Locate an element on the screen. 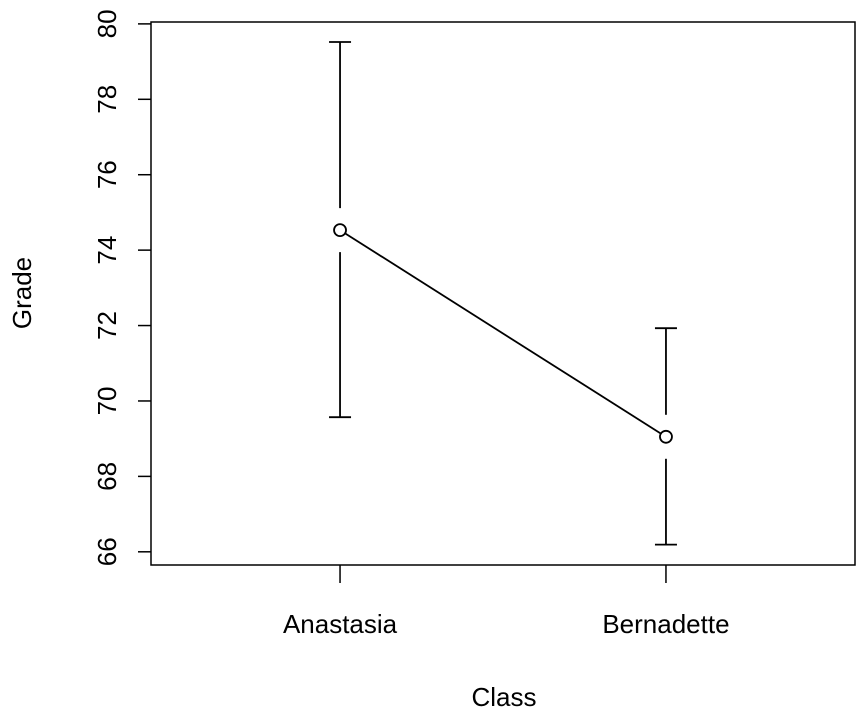 This screenshot has height=715, width=866. series-line is located at coordinates (503, 333).